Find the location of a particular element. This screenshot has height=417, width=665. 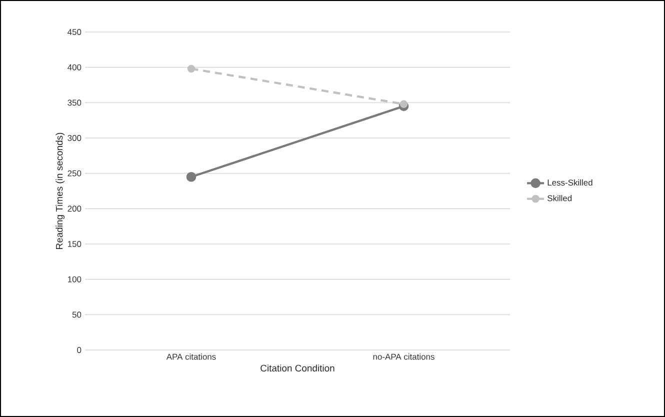

y-tick-label: 200 is located at coordinates (75, 209).